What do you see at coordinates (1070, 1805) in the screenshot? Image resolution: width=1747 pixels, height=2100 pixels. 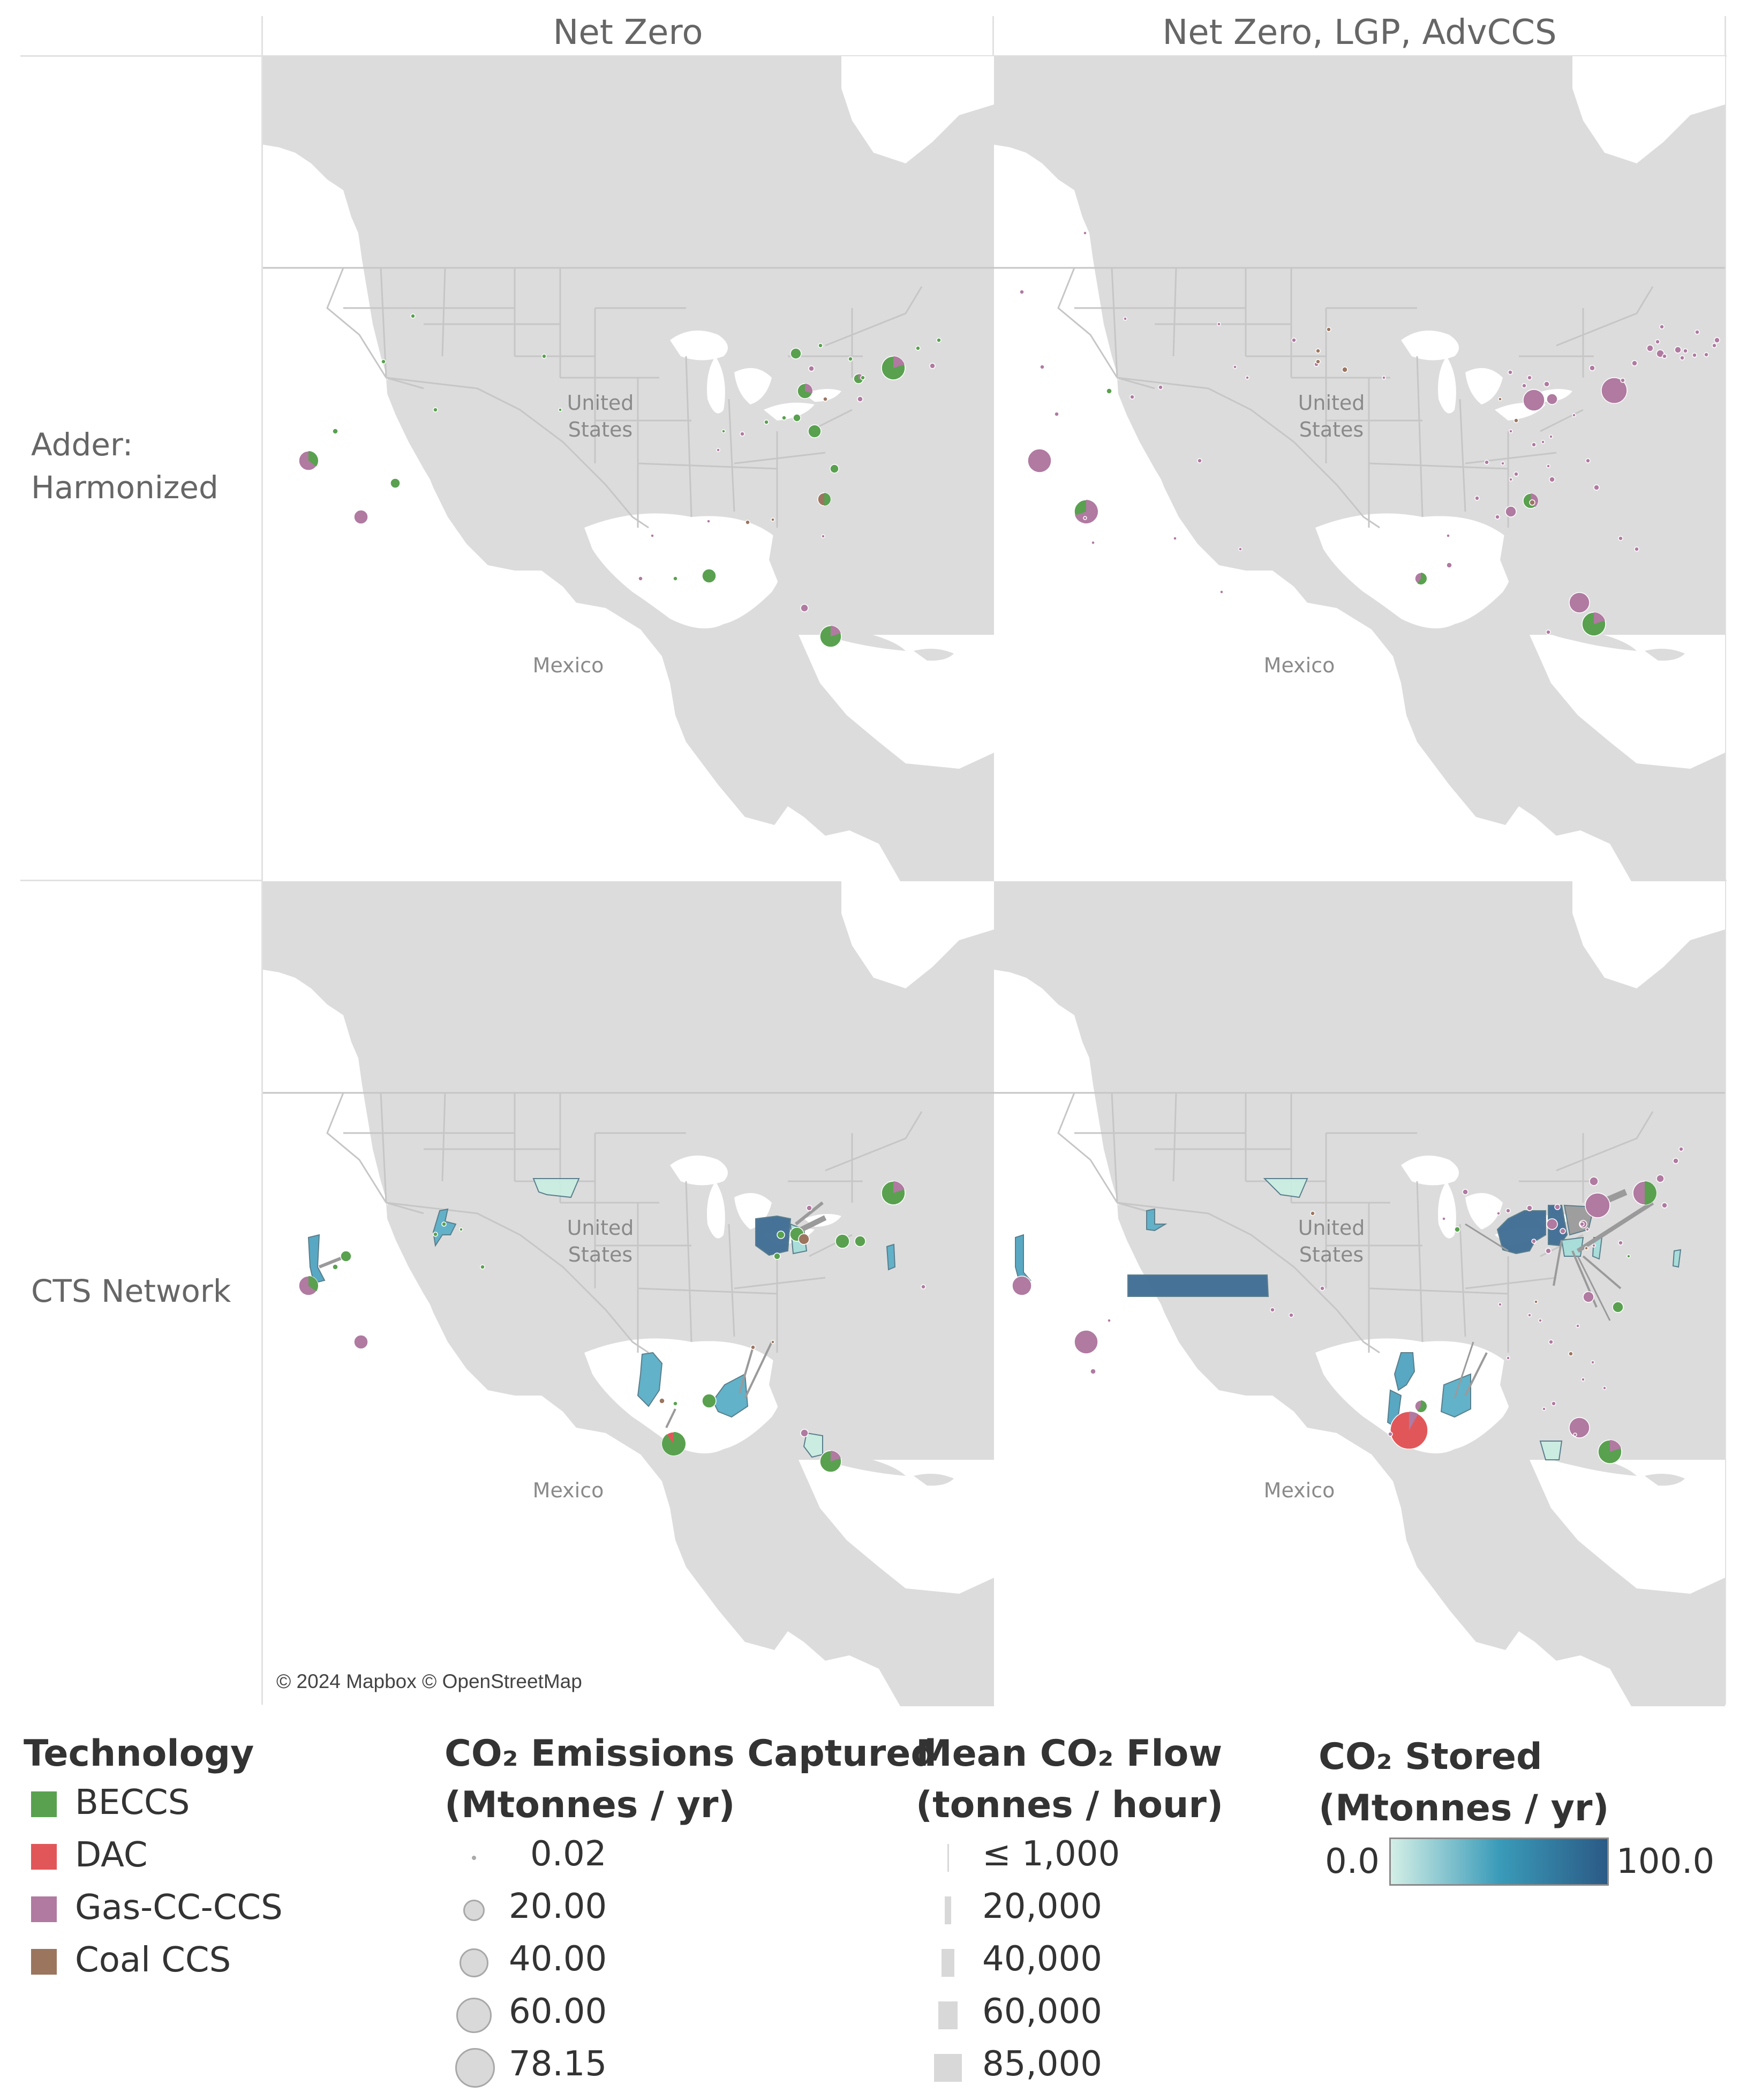 I see `legend-flow-title-line2: (tonnes / hour)` at bounding box center [1070, 1805].